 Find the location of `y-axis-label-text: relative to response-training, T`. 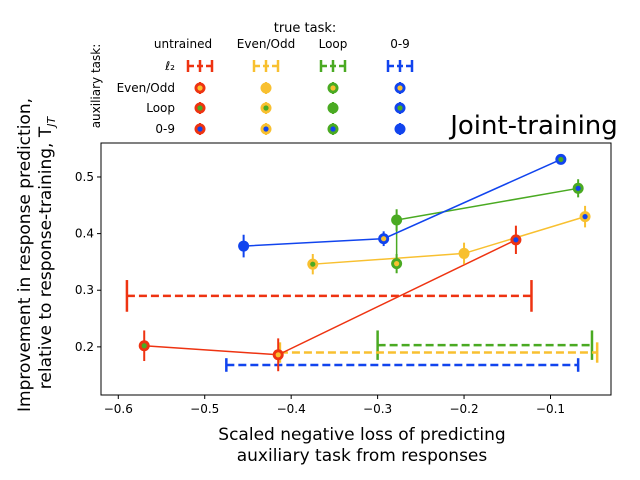

y-axis-label-text: relative to response-training, T is located at coordinates (46, 257).